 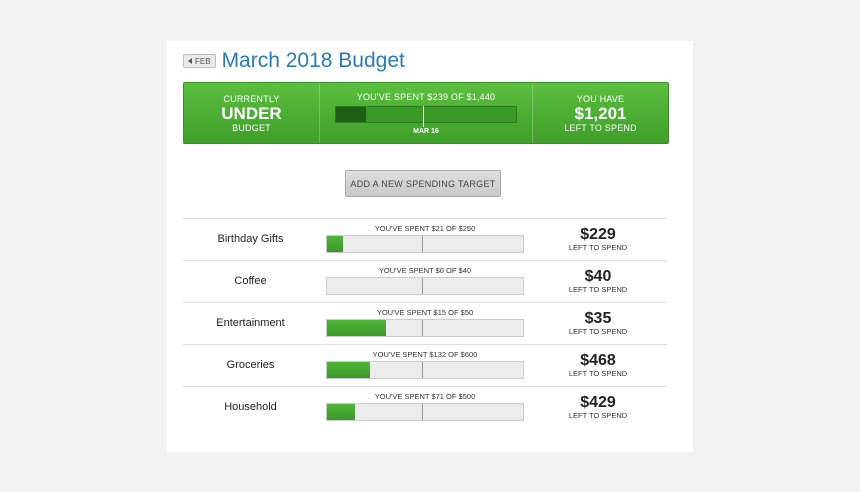 I want to click on category-name: Household, so click(x=250, y=407).